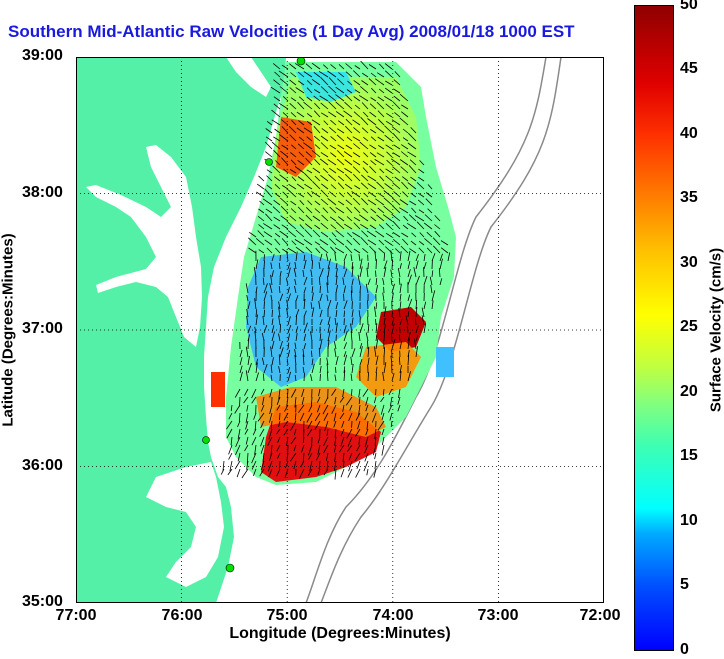  I want to click on colorbar-tick: 40, so click(689, 133).